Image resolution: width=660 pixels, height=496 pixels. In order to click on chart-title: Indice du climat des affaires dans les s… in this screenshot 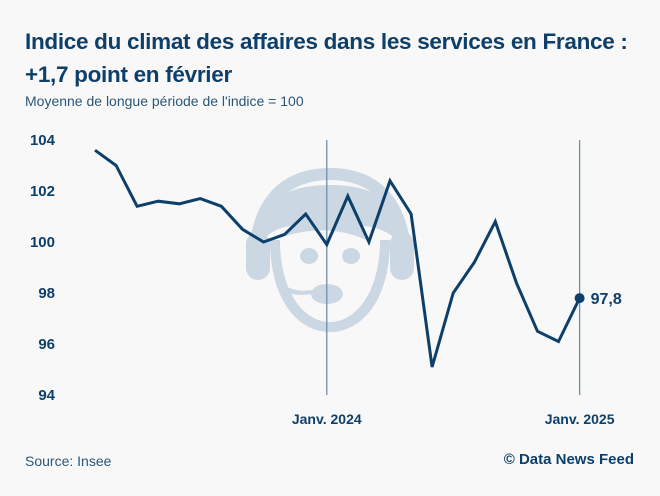, I will do `click(326, 58)`.